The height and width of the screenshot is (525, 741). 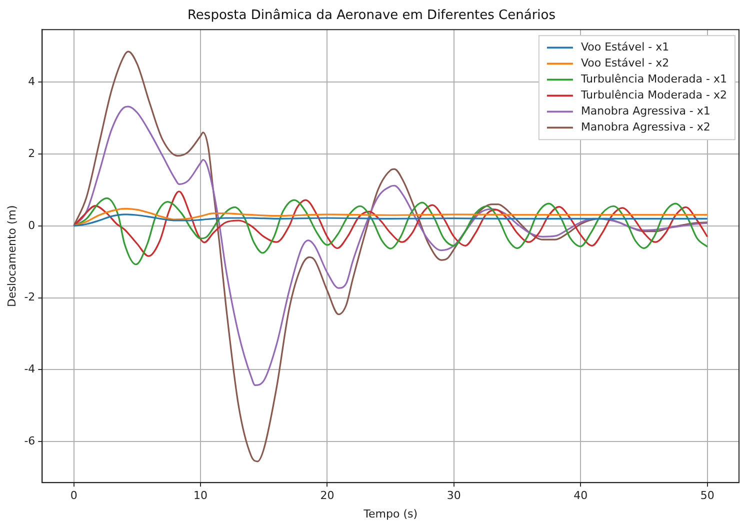 I want to click on legend-label: Voo Estável - x2, so click(x=625, y=63).